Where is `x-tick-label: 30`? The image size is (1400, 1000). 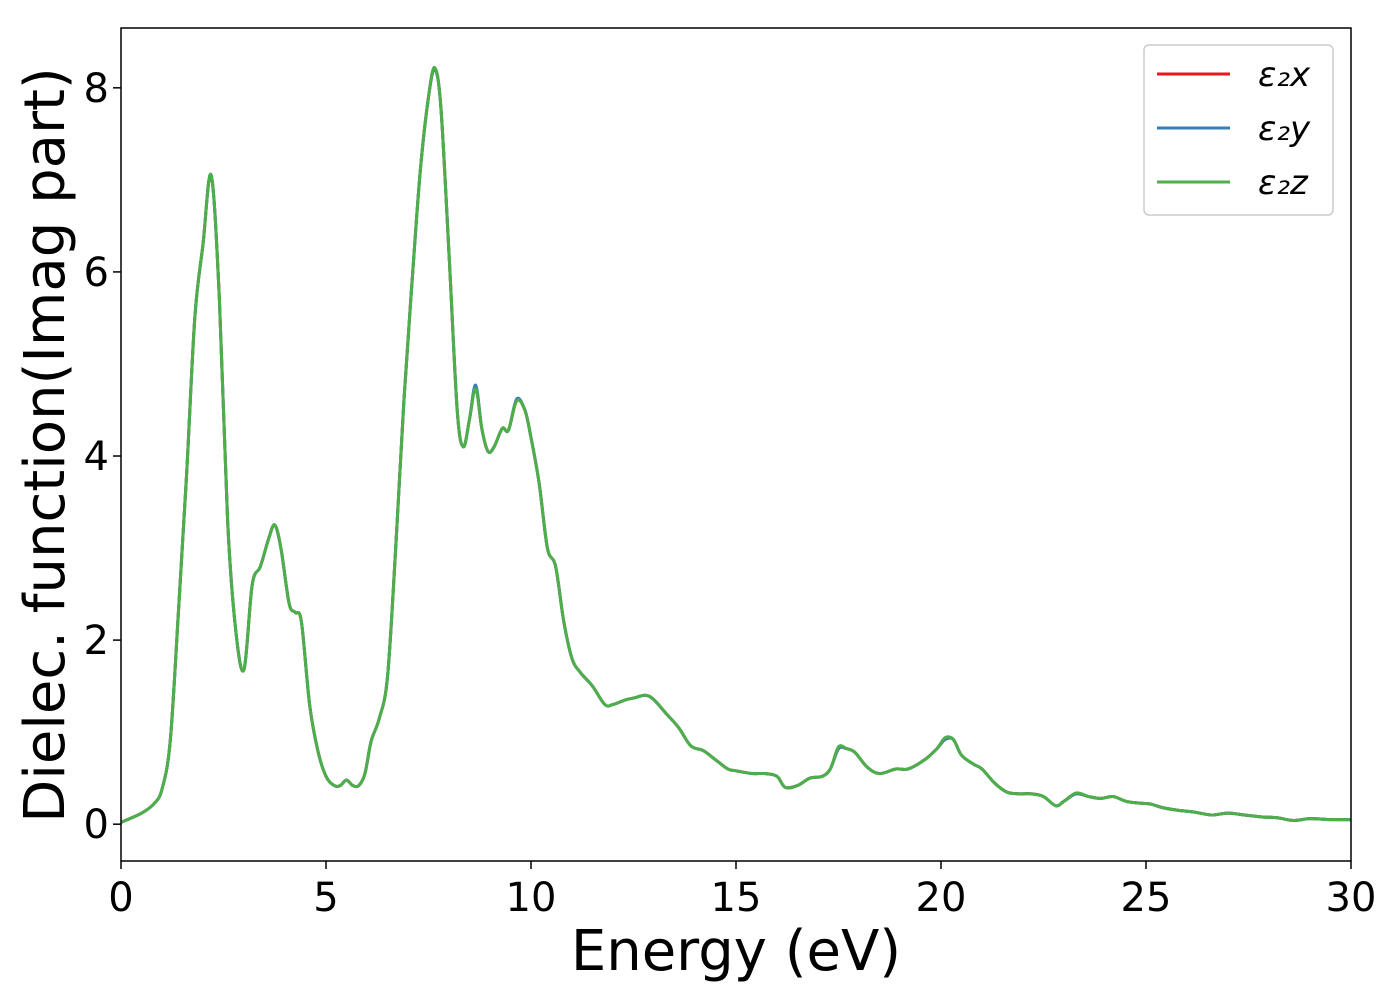
x-tick-label: 30 is located at coordinates (1351, 898).